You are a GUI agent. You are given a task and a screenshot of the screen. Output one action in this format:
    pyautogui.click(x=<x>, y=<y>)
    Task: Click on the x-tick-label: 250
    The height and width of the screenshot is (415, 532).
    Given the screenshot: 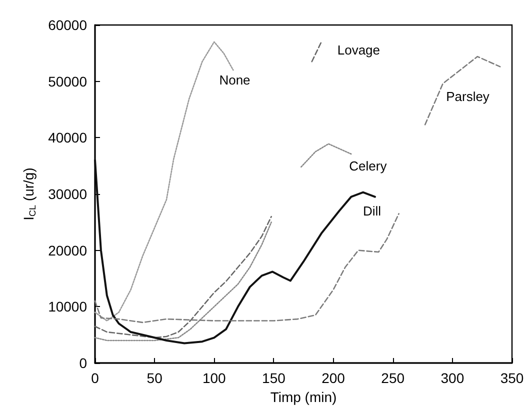 What is the action you would take?
    pyautogui.click(x=393, y=378)
    